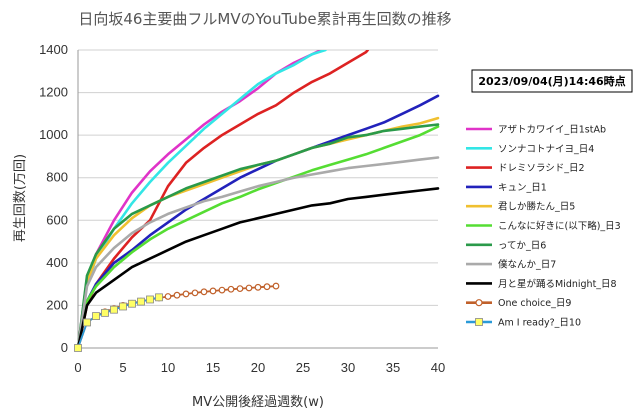 The height and width of the screenshot is (417, 640). What do you see at coordinates (534, 303) in the screenshot?
I see `legend-label: One choice_日9` at bounding box center [534, 303].